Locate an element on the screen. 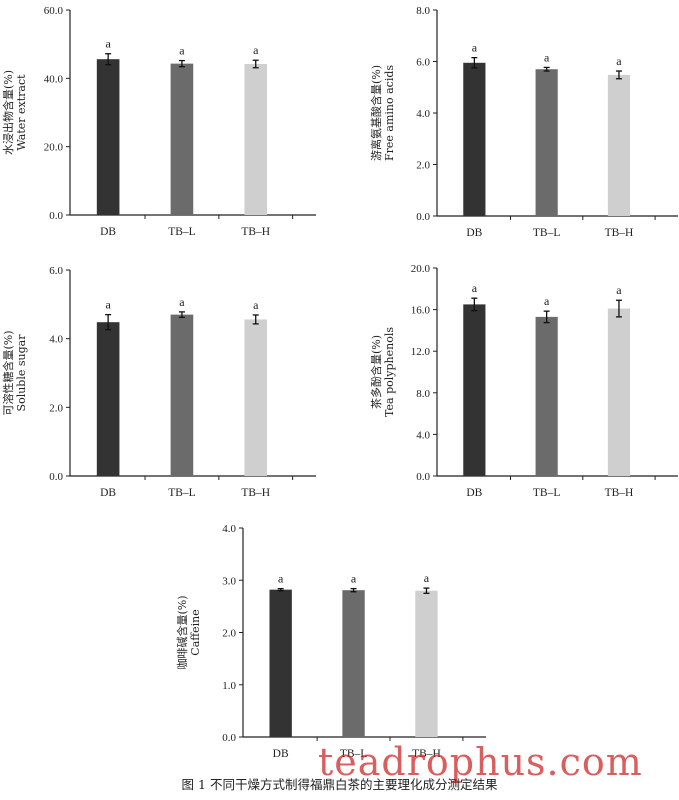 This screenshot has width=679, height=800. y-axis-label-cn: 茶多酚含量(%) is located at coordinates (376, 372).